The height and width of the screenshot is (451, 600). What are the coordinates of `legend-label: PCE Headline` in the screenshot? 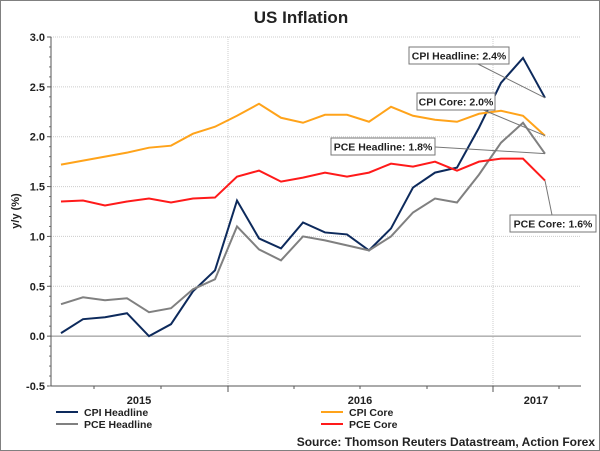 It's located at (118, 425).